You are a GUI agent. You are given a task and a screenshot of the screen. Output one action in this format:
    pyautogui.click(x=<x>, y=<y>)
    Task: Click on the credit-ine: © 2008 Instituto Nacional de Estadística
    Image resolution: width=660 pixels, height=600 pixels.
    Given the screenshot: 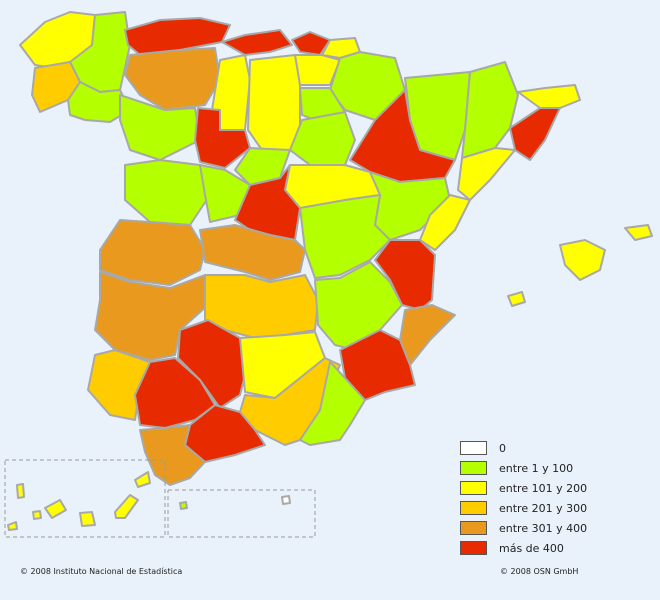 What is the action you would take?
    pyautogui.click(x=101, y=571)
    